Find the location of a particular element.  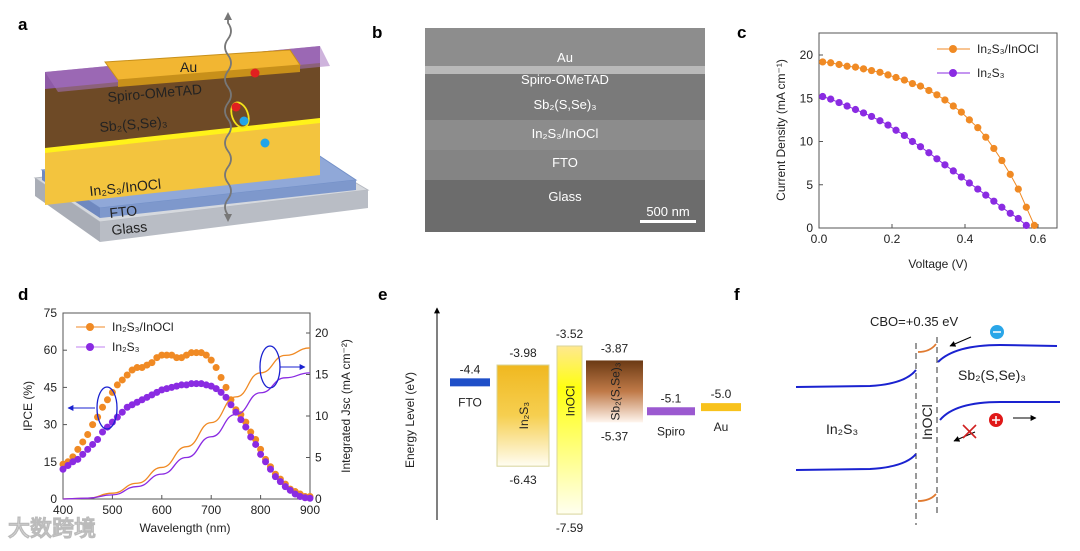

level-value: -5.0 is located at coordinates (721, 394).